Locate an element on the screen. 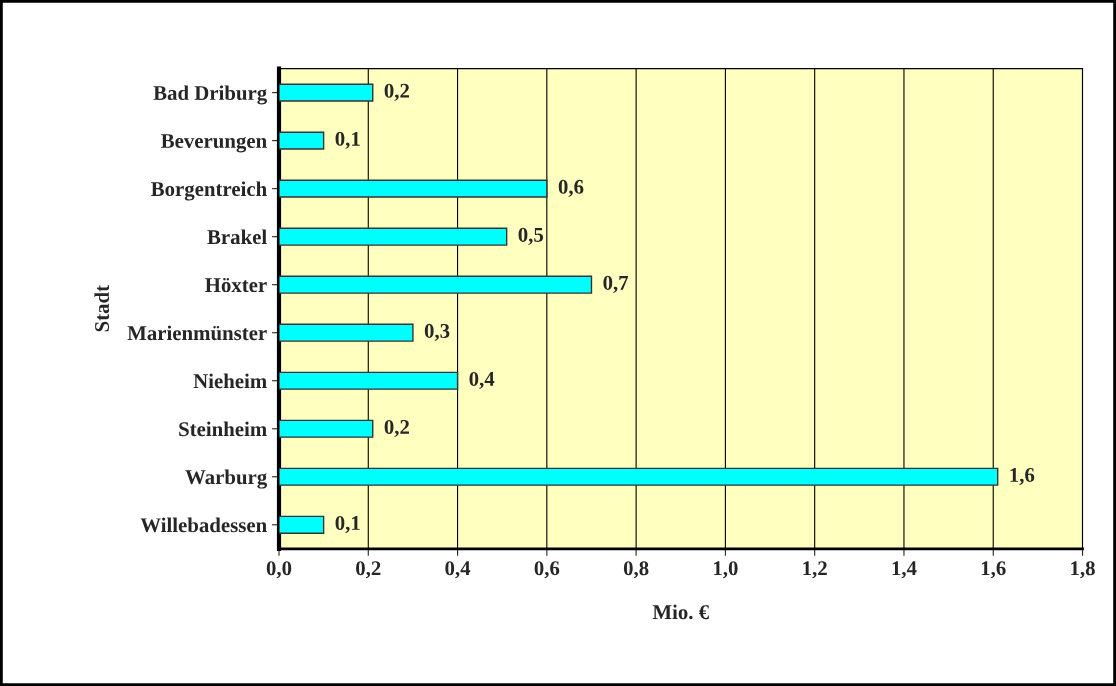 This screenshot has width=1116, height=686. x-tick-label: 1,8 is located at coordinates (1083, 570).